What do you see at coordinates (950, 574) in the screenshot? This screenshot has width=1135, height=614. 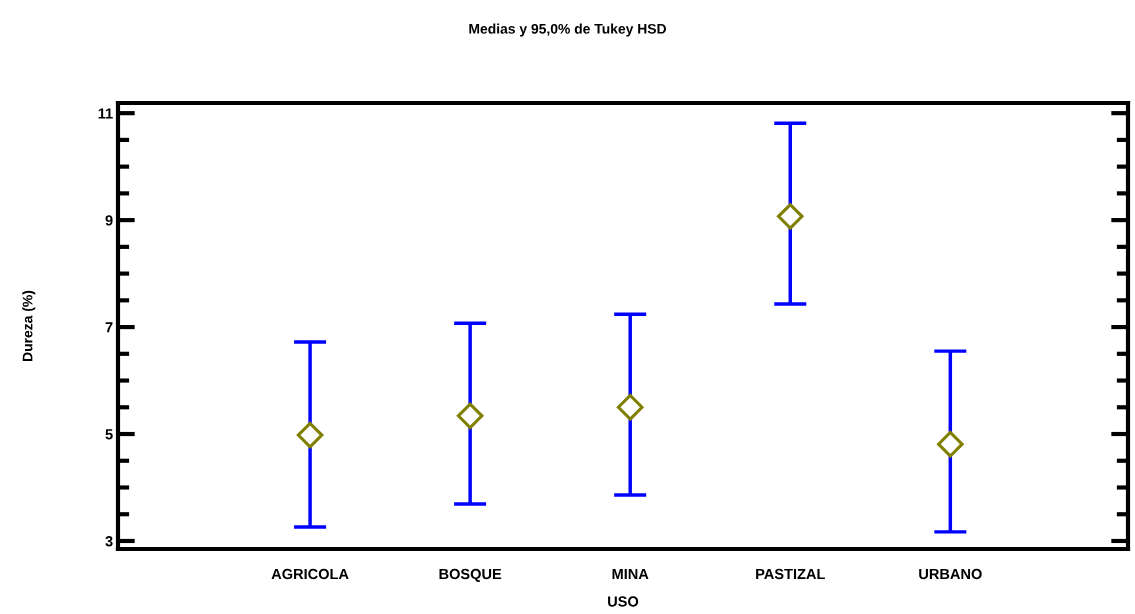 I see `x-tick-label: URBANO` at bounding box center [950, 574].